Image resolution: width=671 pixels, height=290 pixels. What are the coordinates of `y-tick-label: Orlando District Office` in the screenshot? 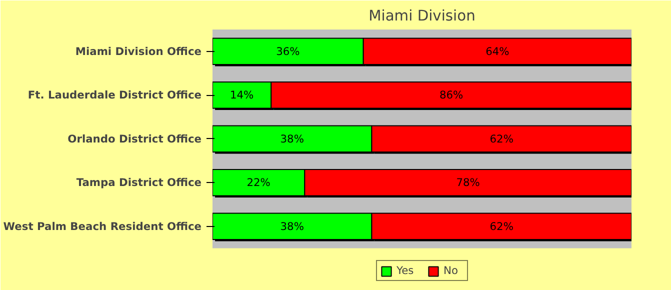 It's located at (135, 139).